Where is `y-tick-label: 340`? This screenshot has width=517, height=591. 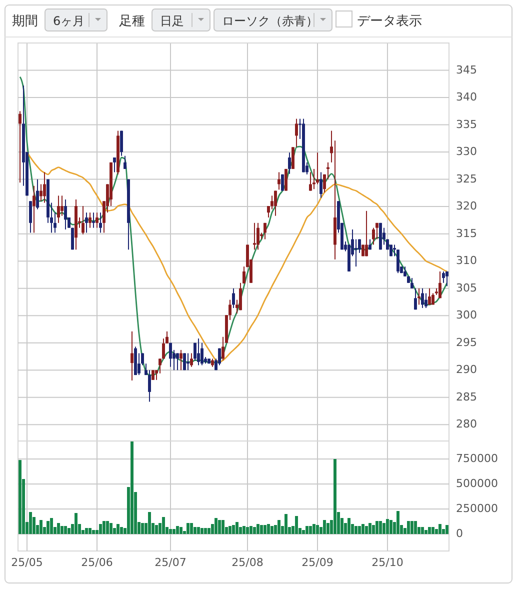
y-tick-label: 340 is located at coordinates (466, 97).